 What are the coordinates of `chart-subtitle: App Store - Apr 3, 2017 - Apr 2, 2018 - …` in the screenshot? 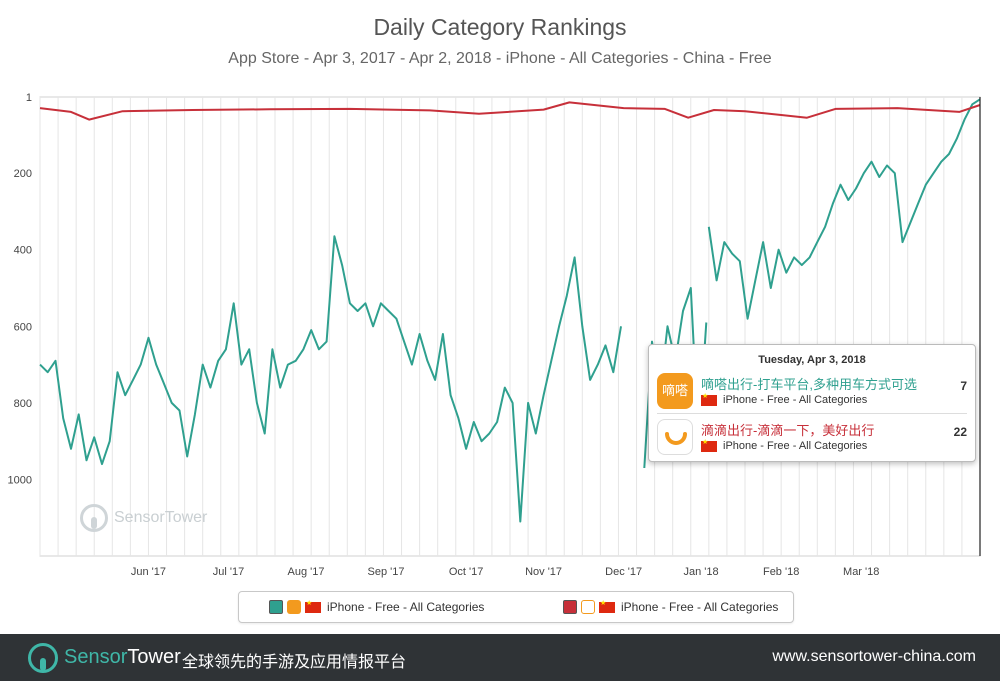 It's located at (500, 58).